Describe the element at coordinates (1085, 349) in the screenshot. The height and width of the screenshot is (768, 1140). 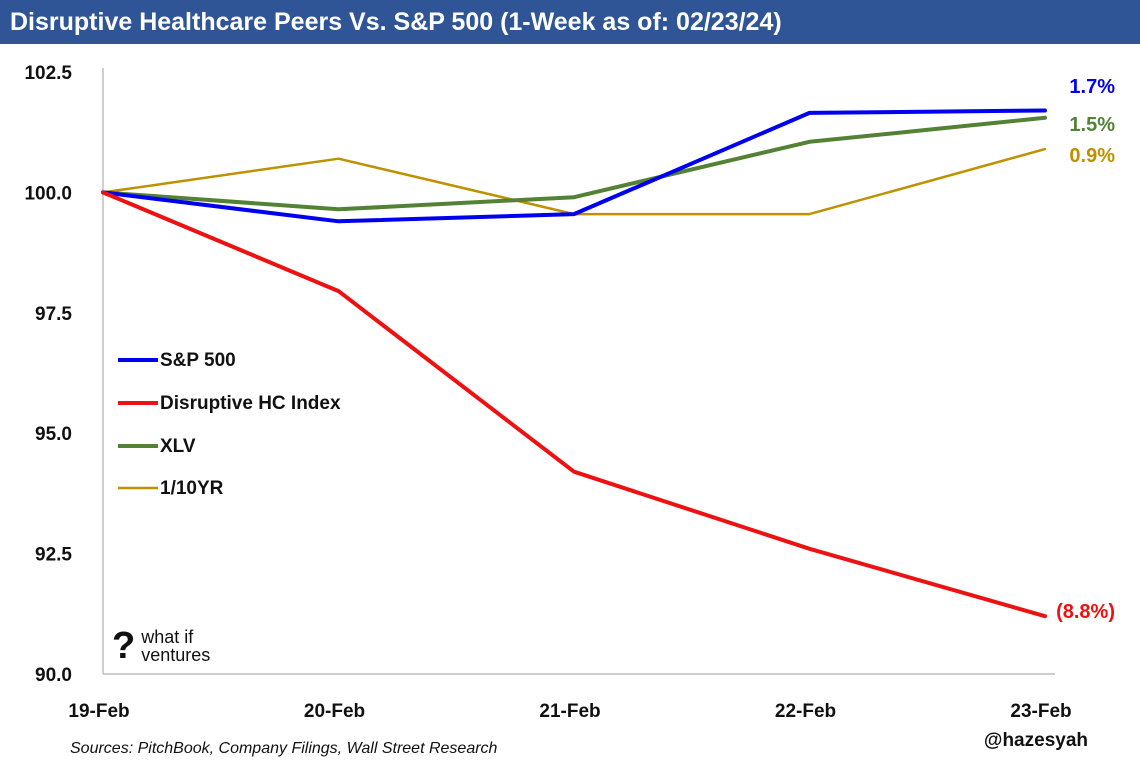
I see `end-labels: 1.7% (8.8%) 1.5% 0.9%` at that location.